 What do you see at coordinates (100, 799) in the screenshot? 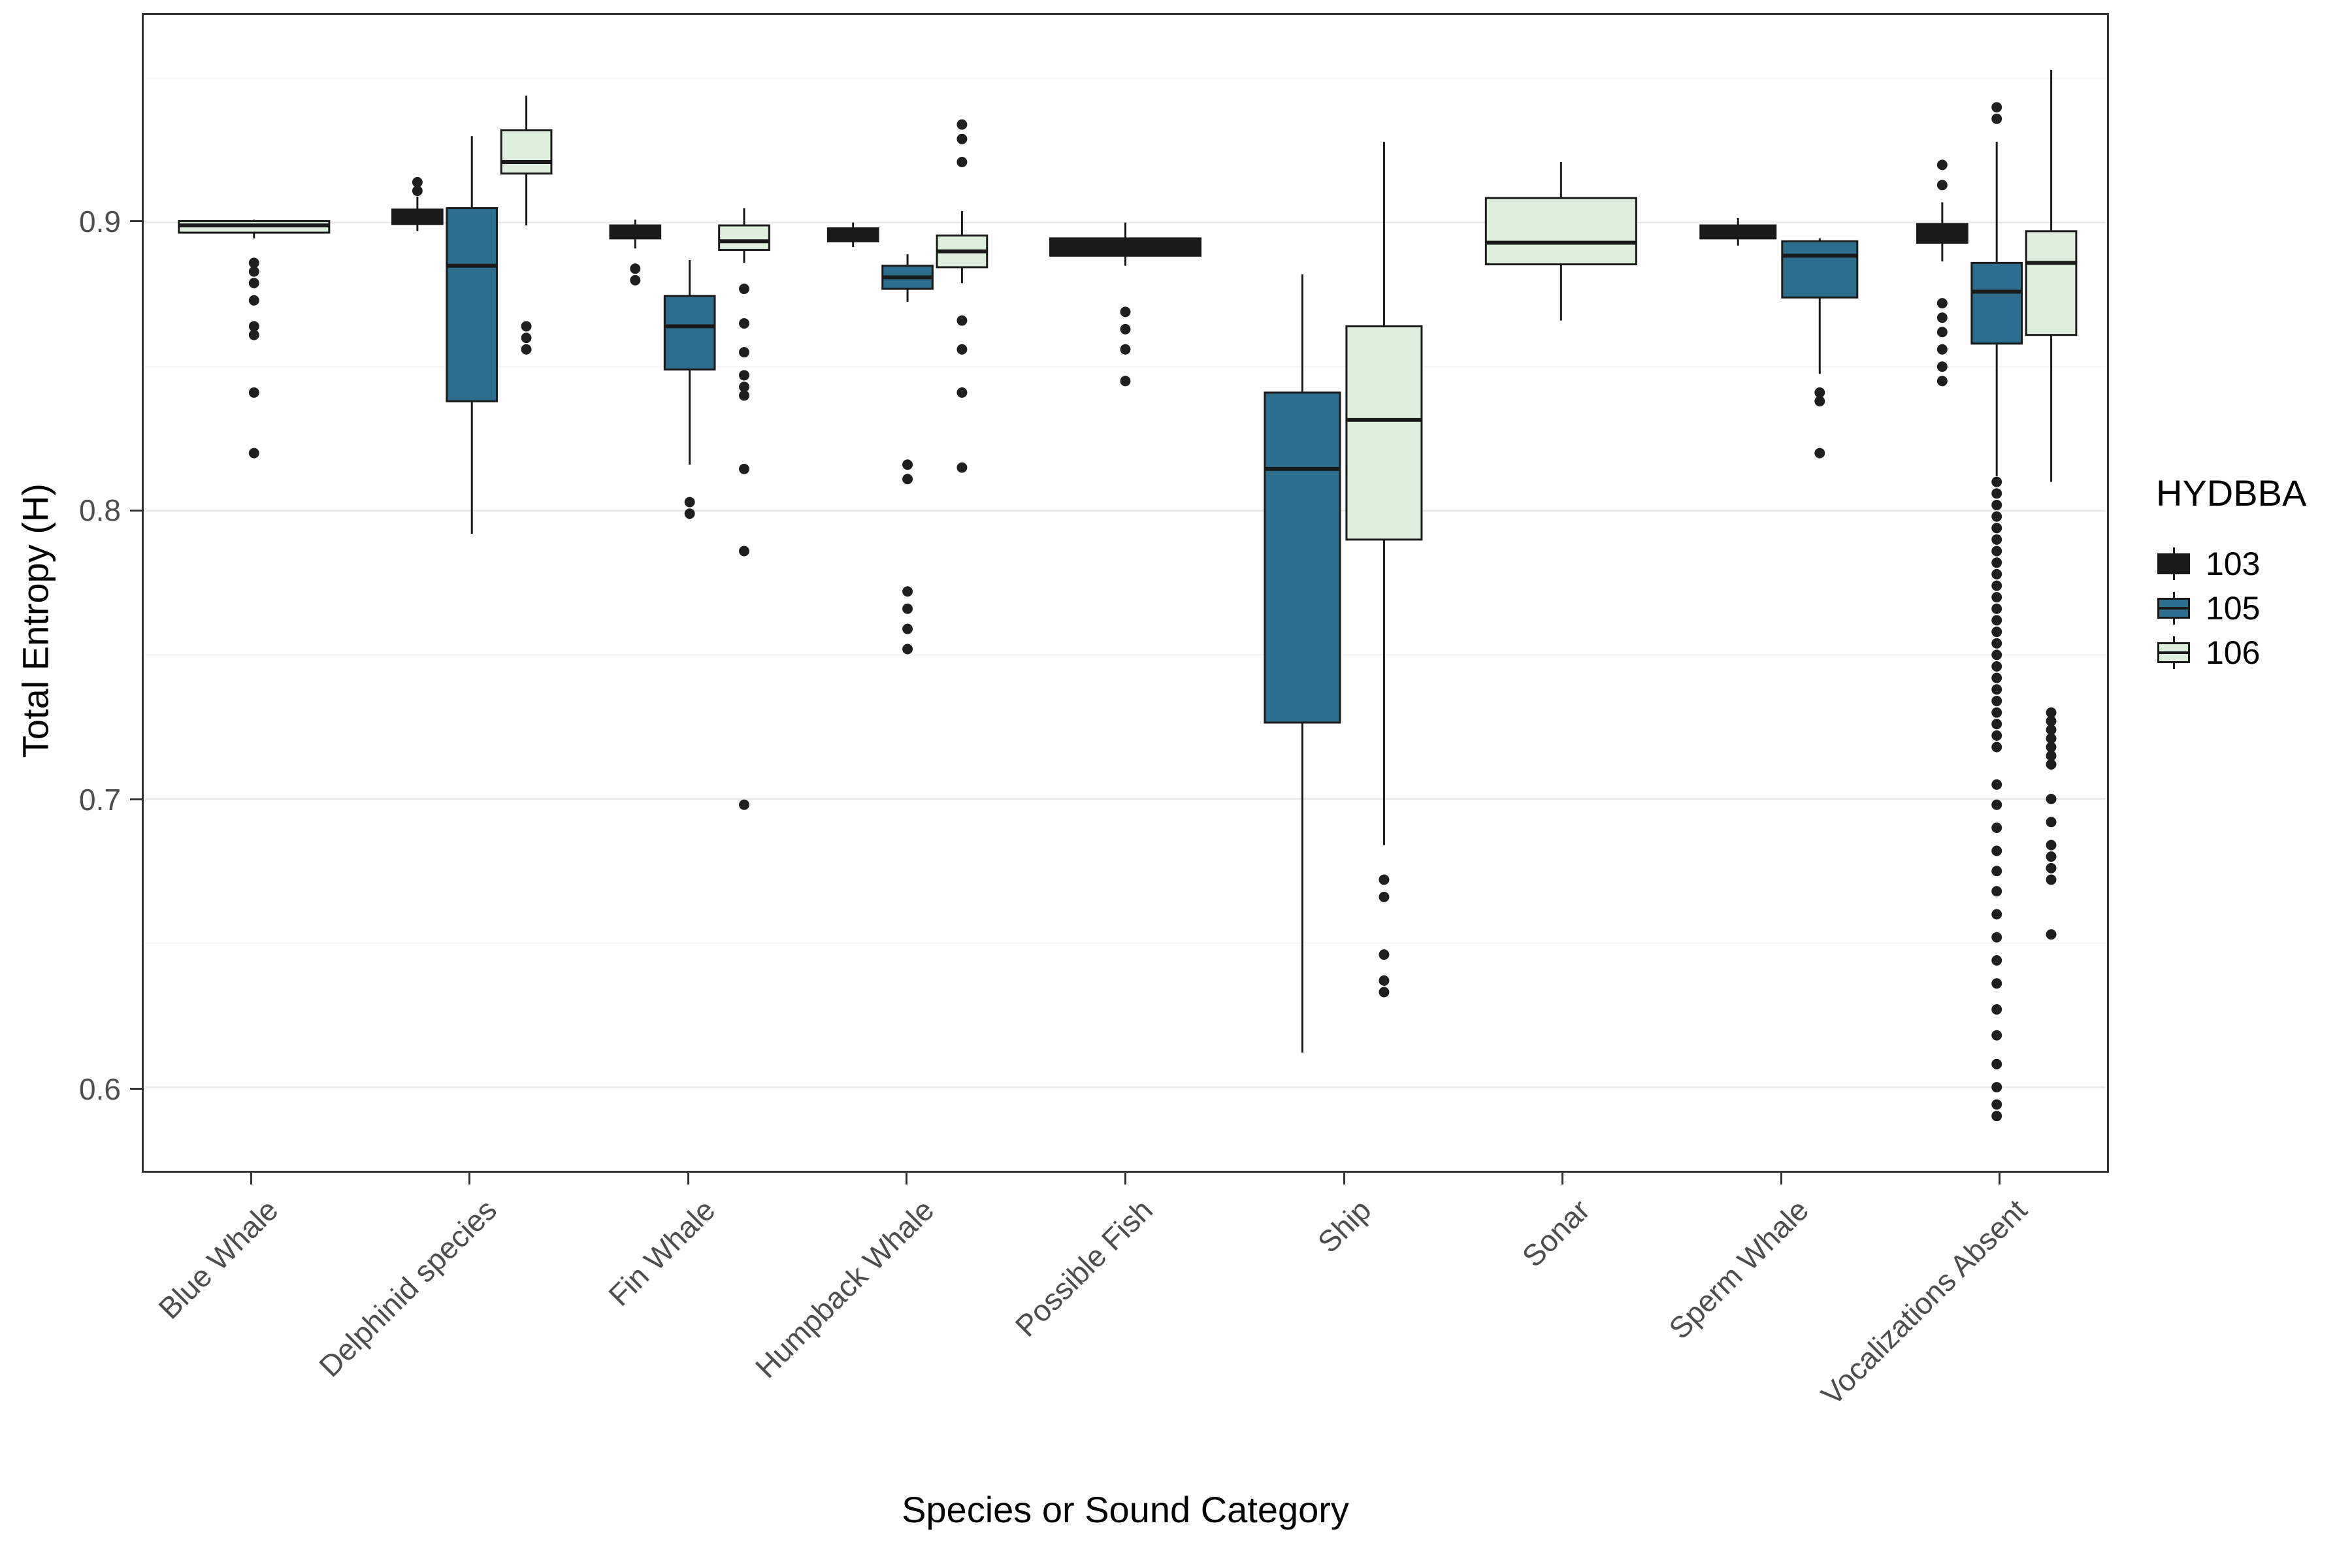
I see `y-tick-label: 0.7` at bounding box center [100, 799].